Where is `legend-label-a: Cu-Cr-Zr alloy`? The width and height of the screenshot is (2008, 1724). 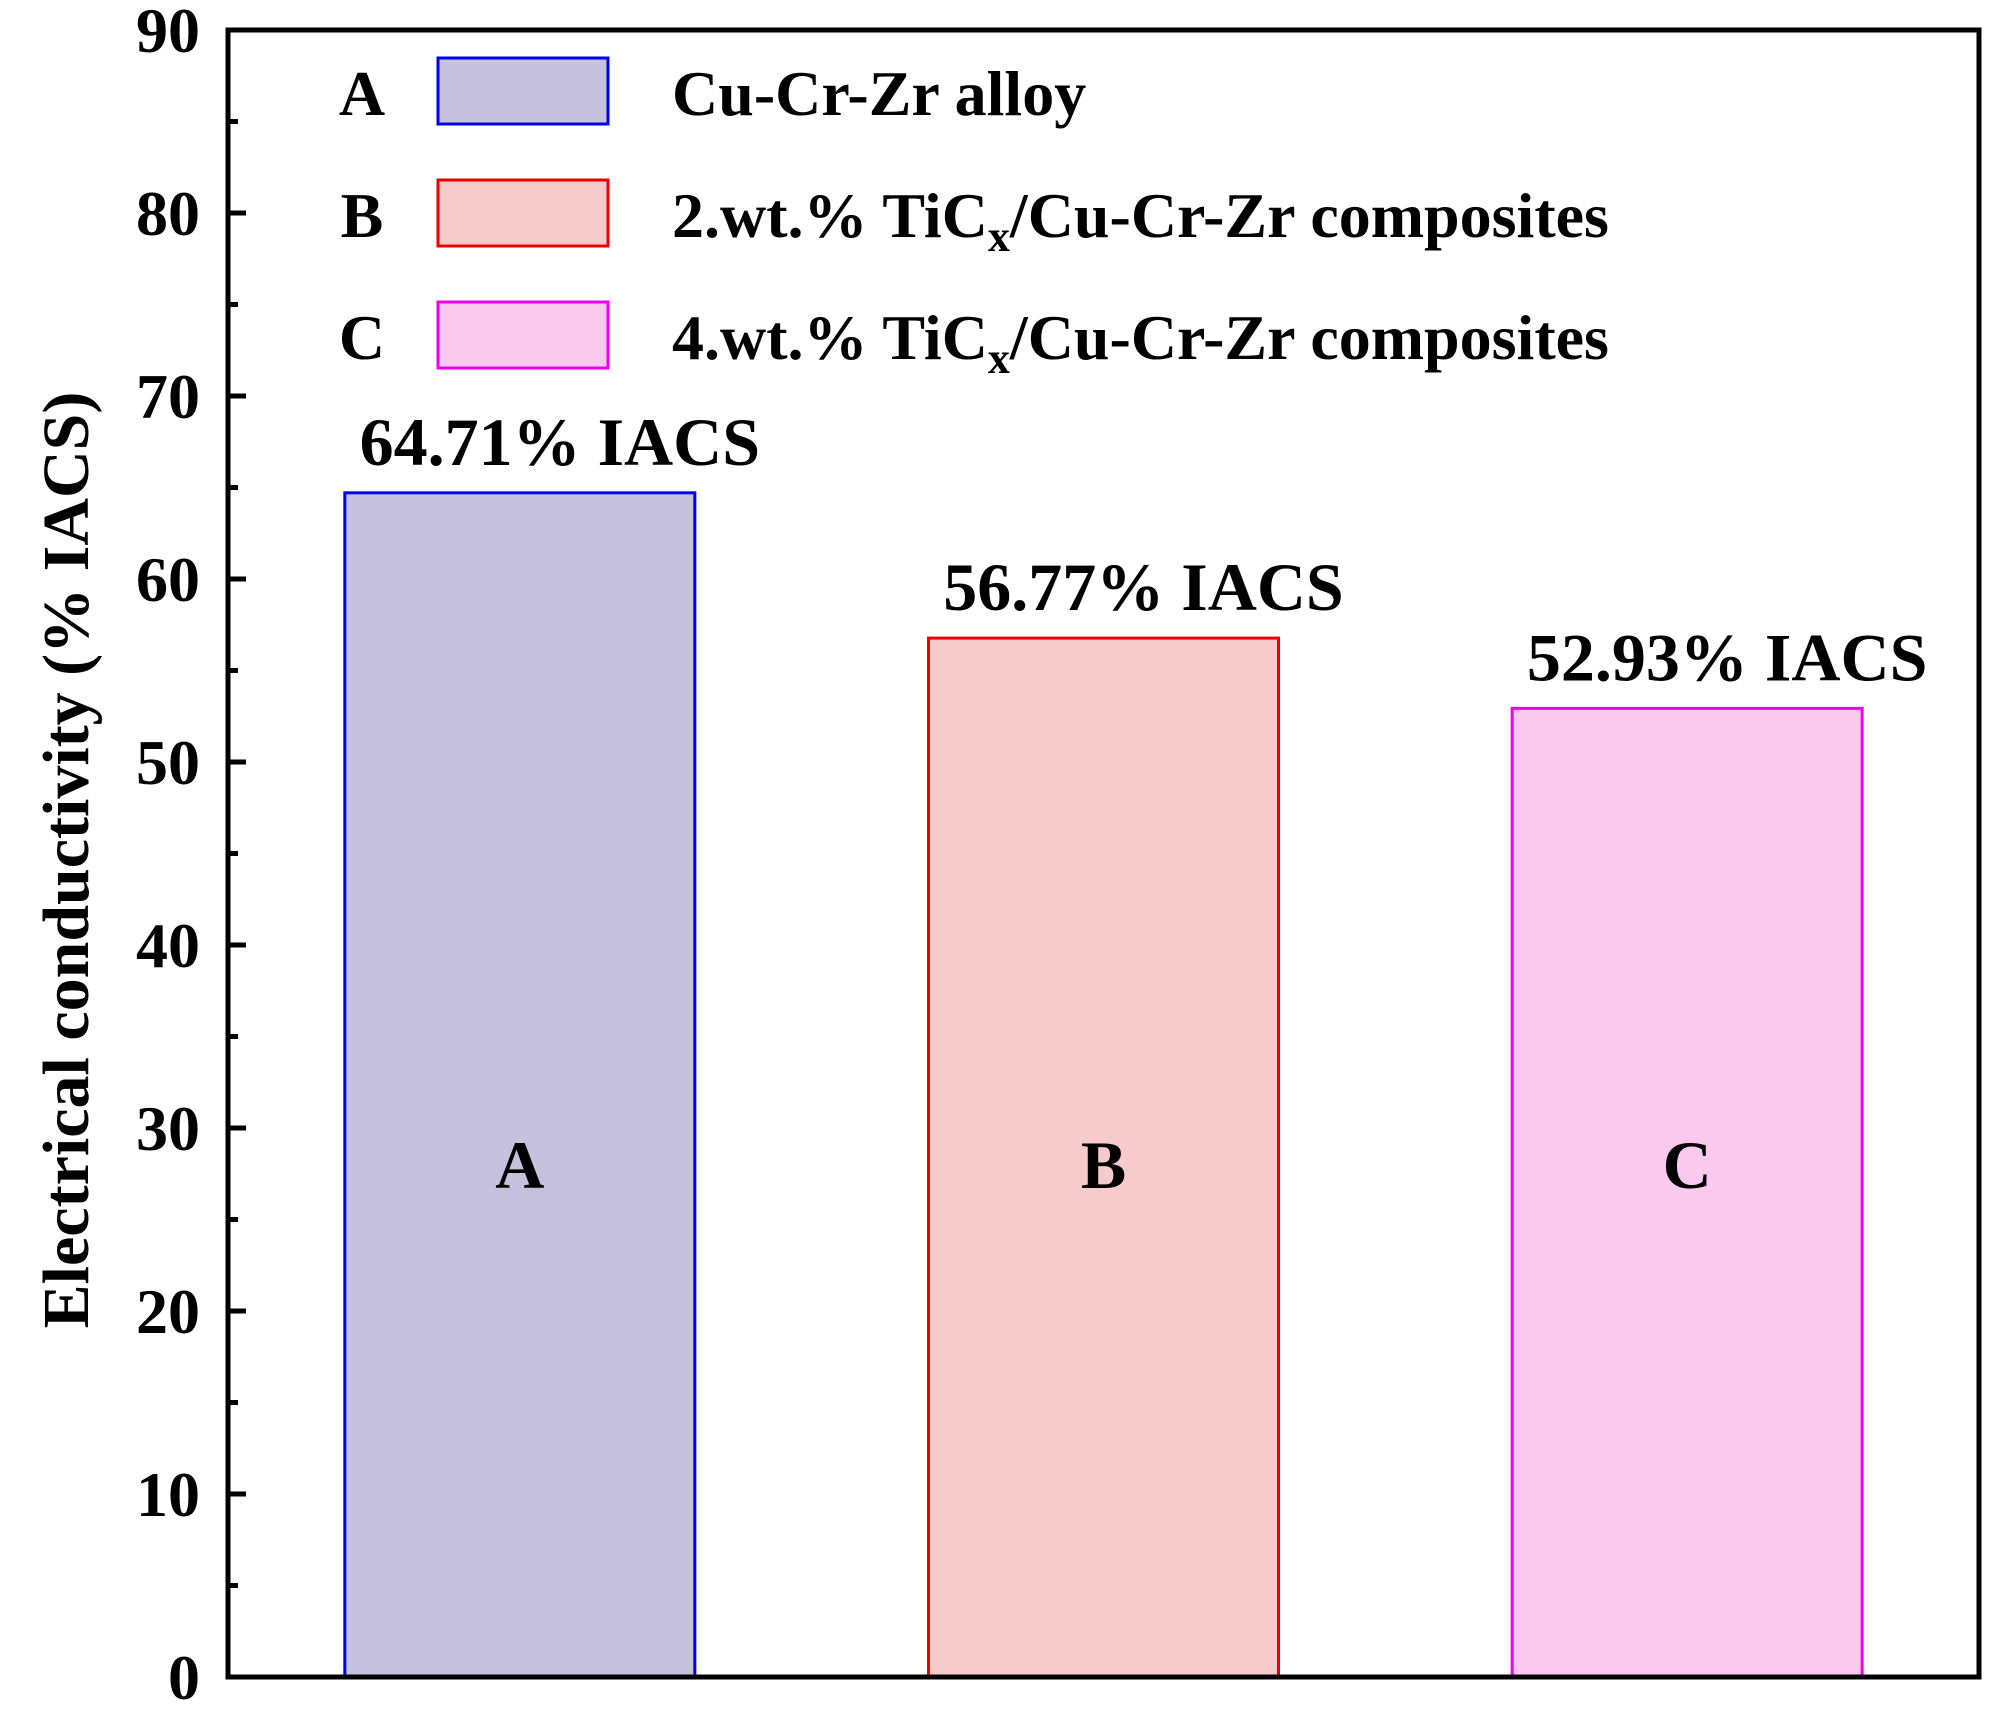 legend-label-a: Cu-Cr-Zr alloy is located at coordinates (879, 93).